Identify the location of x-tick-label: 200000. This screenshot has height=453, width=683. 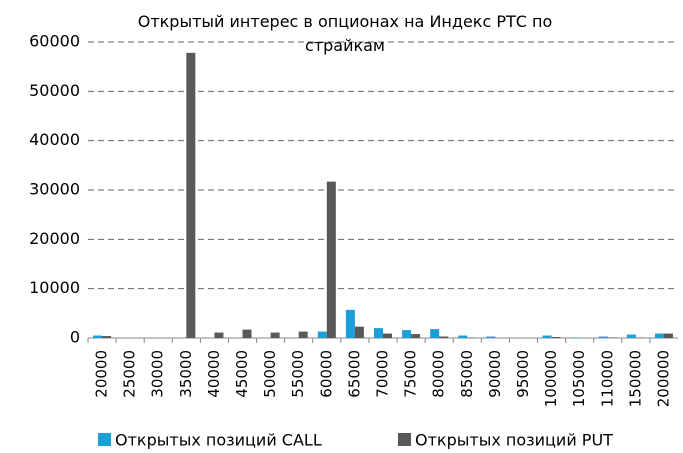
(663, 378).